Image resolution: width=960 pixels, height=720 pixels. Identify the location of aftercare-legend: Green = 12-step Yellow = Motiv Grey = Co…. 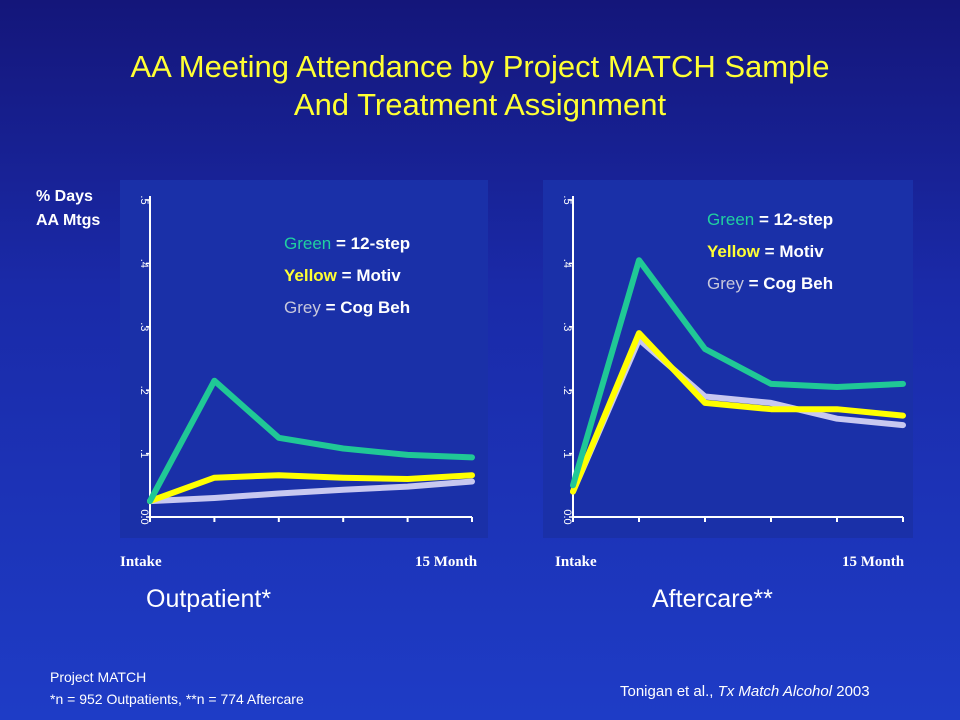
(770, 252).